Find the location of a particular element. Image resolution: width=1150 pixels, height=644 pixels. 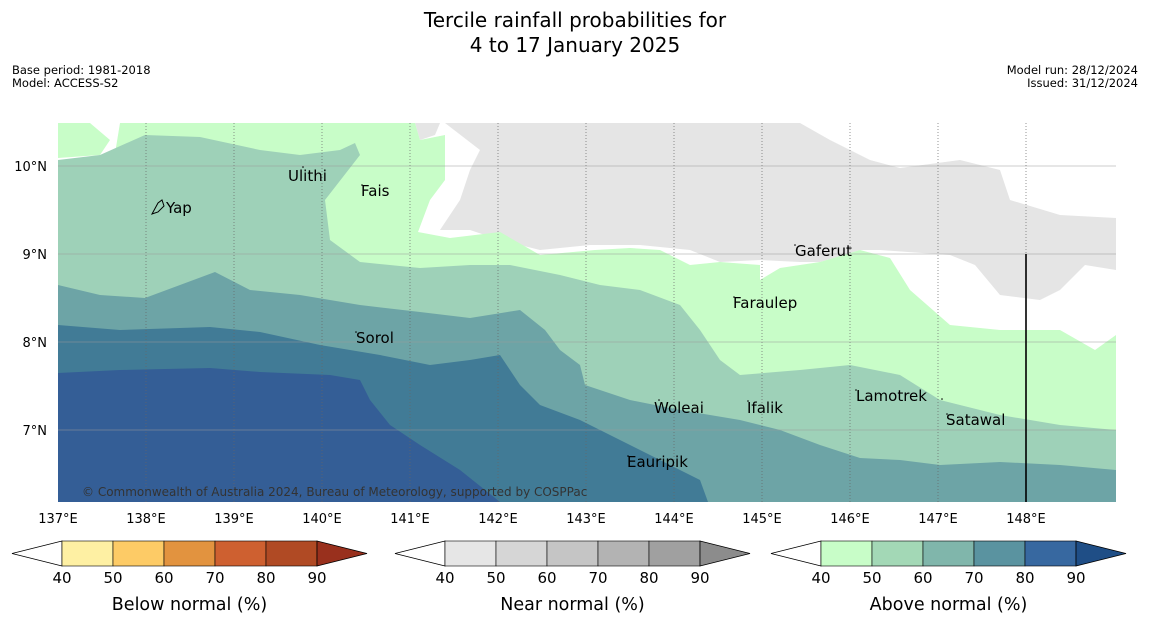

near-normal-tick-60: 60 is located at coordinates (546, 578).